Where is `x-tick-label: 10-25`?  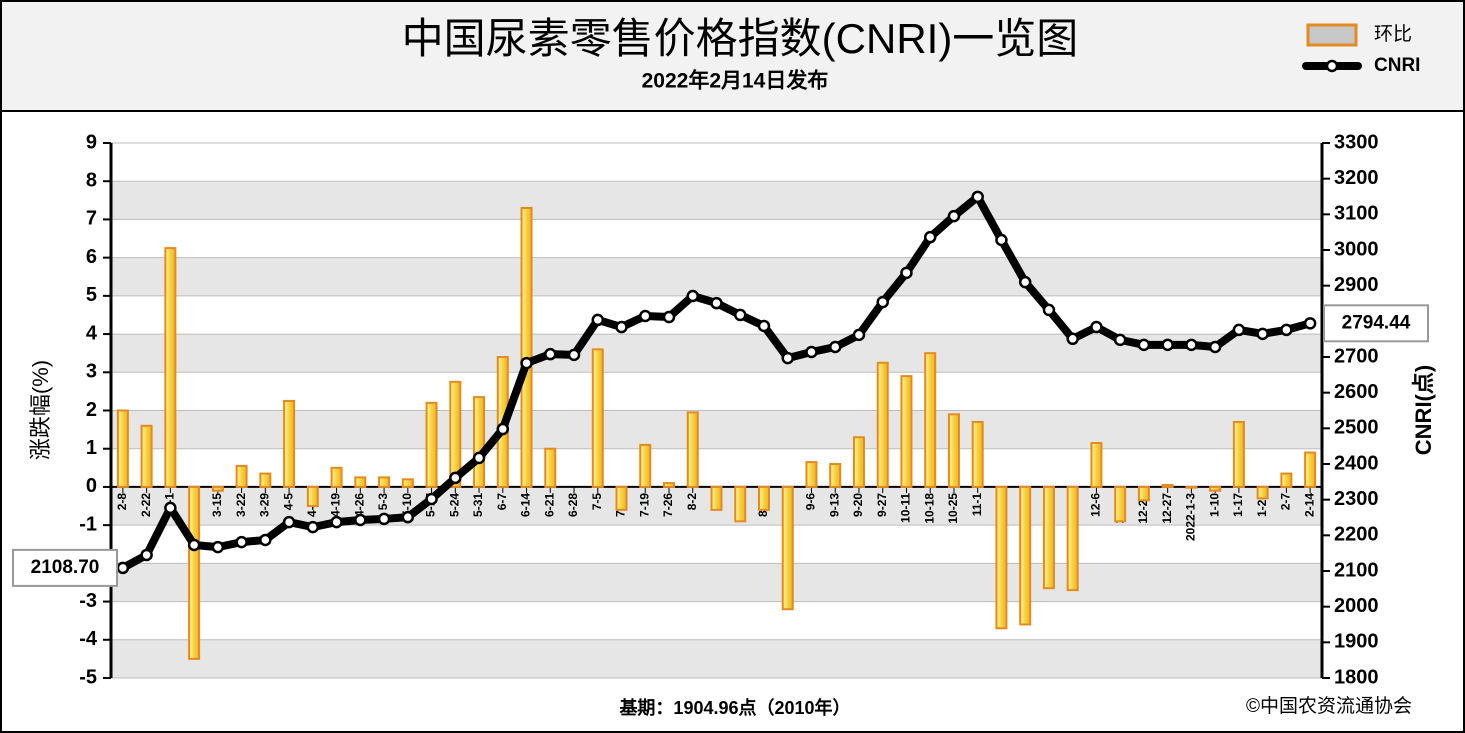 x-tick-label: 10-25 is located at coordinates (953, 508).